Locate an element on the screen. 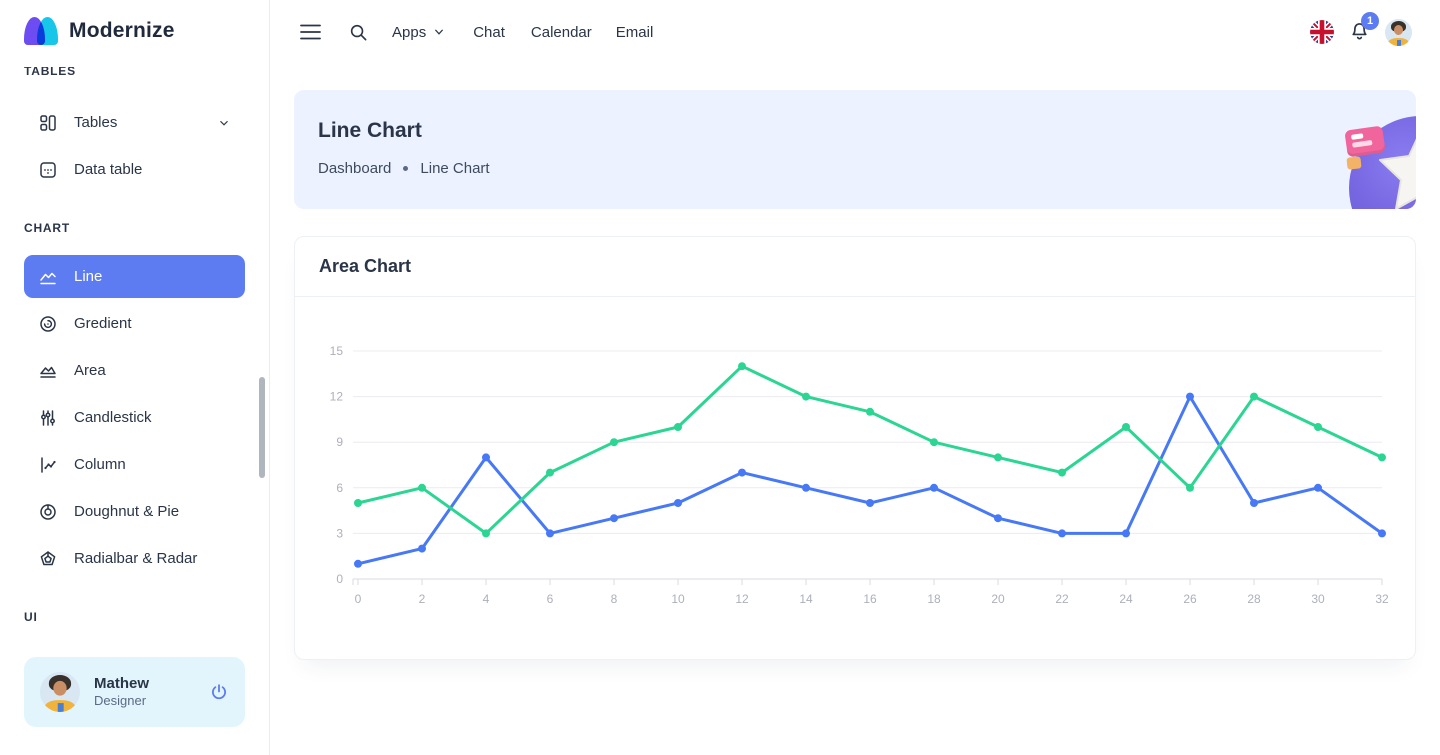 This screenshot has height=755, width=1440. sidebar-item-radialbar-radar: Radialbar & Radar is located at coordinates (134, 558).